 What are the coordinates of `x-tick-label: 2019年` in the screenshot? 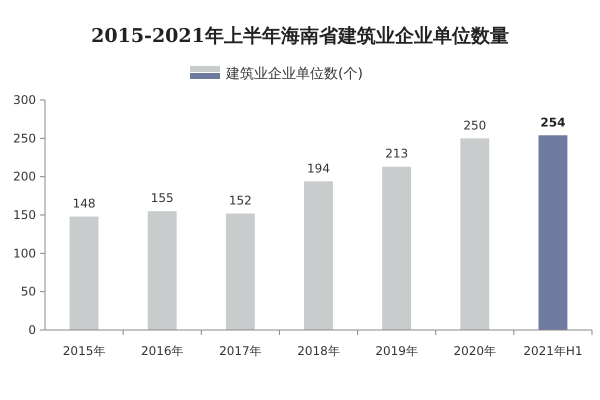 It's located at (396, 351).